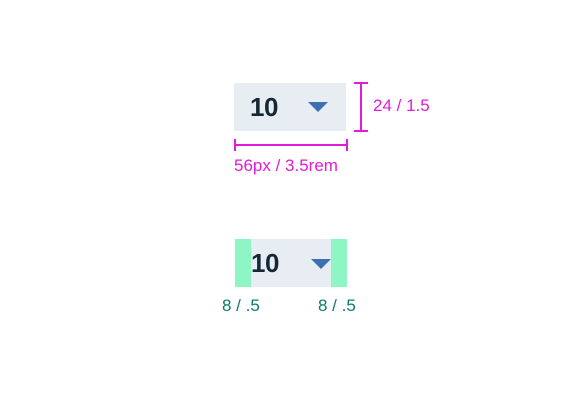 This screenshot has width=580, height=400. What do you see at coordinates (339, 263) in the screenshot?
I see `padding-right-highlight` at bounding box center [339, 263].